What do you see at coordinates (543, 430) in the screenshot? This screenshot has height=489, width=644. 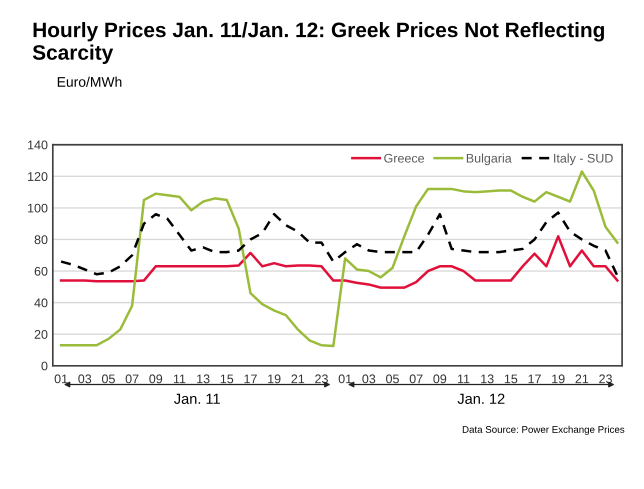 I see `source-note: Data Source: Power Exchange Prices` at bounding box center [543, 430].